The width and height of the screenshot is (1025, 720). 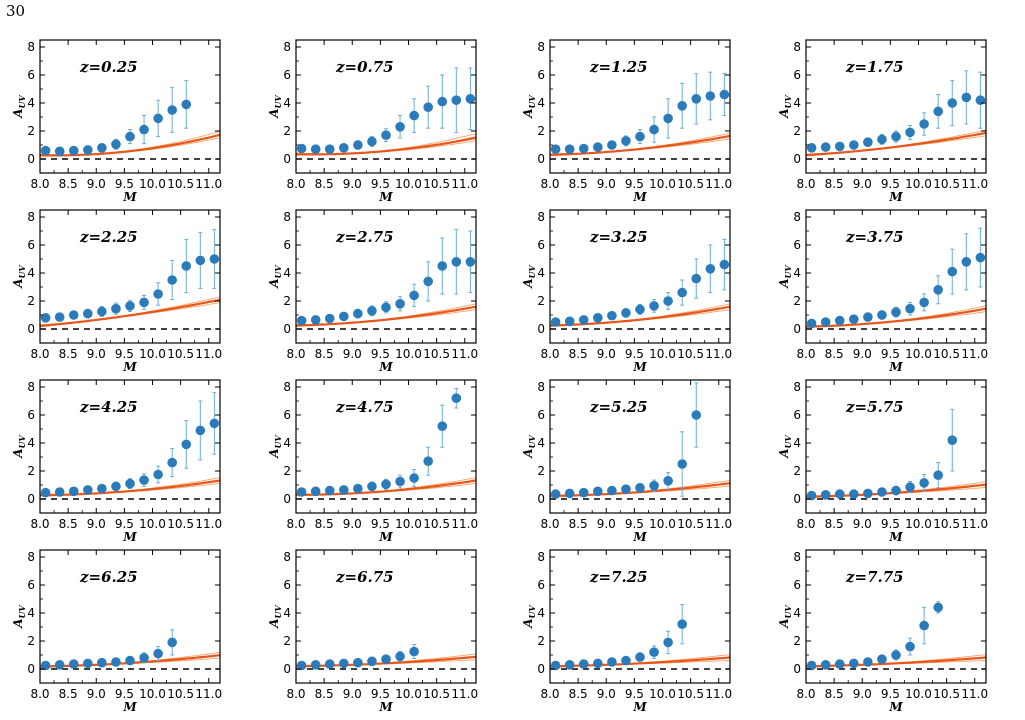 What do you see at coordinates (208, 184) in the screenshot?
I see `x-tick-label: 11.0` at bounding box center [208, 184].